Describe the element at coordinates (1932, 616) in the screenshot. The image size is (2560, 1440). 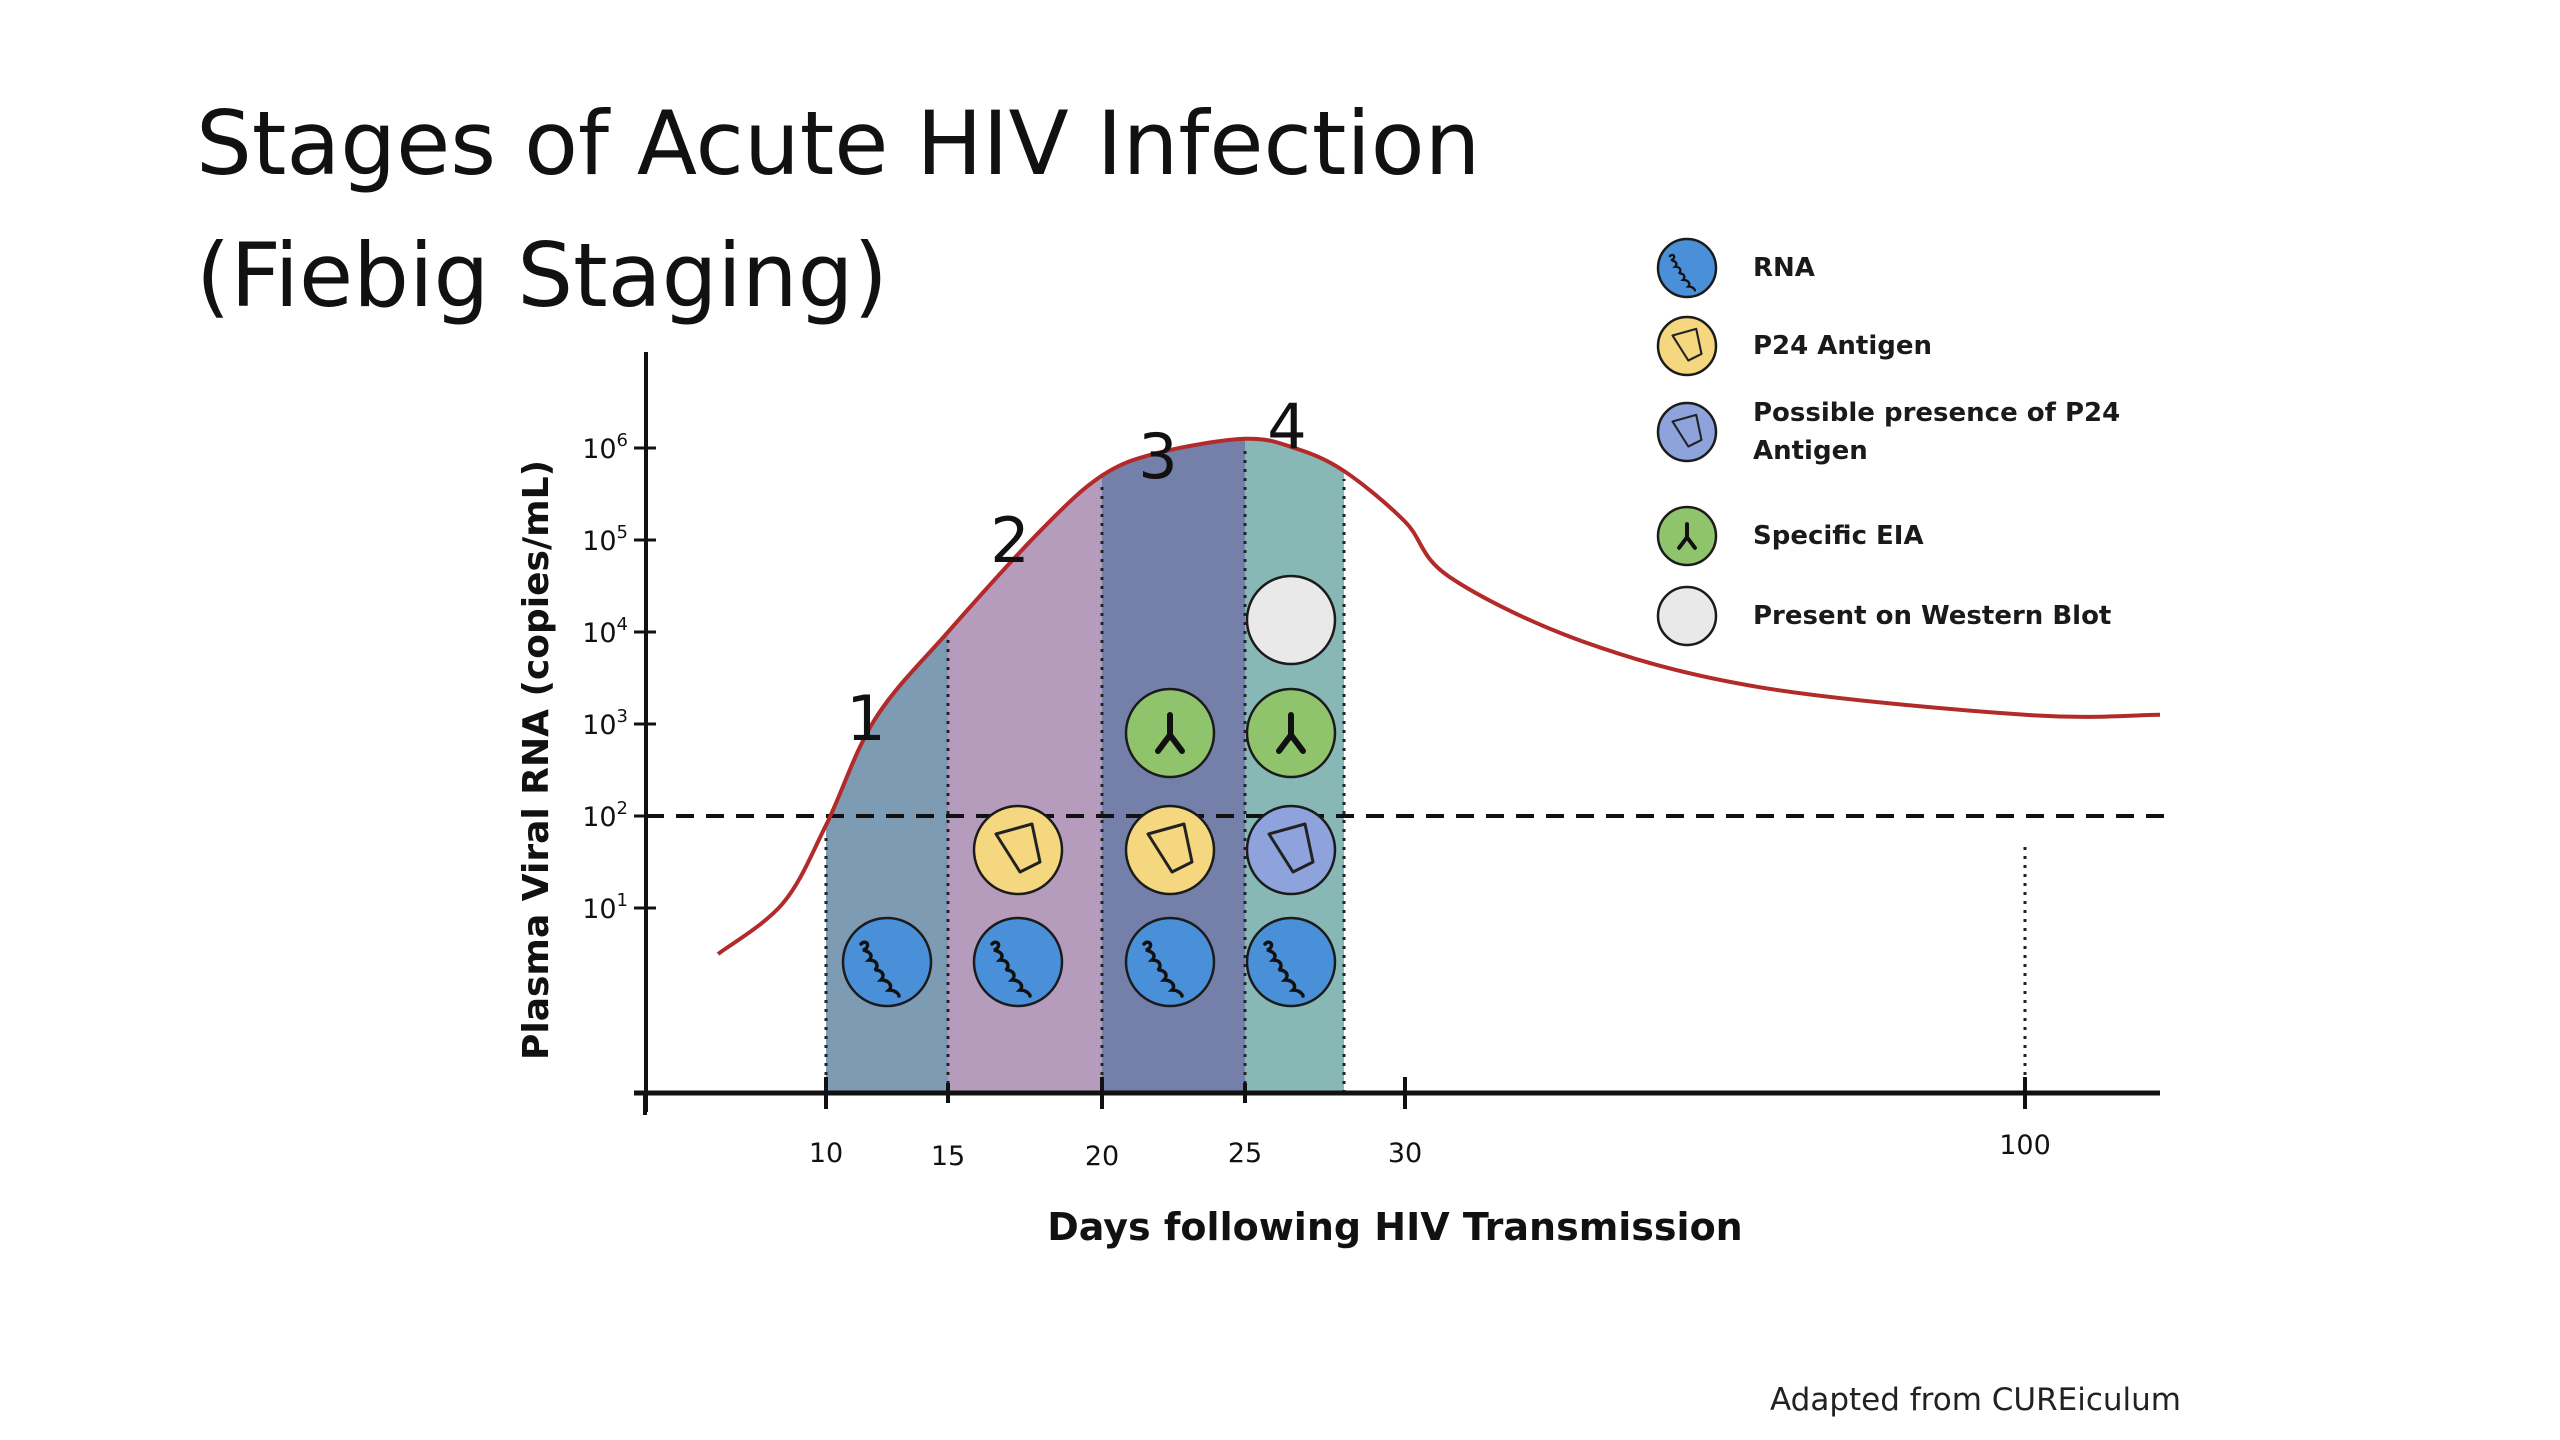
I see `legend-label: Present on Western Blot` at that location.